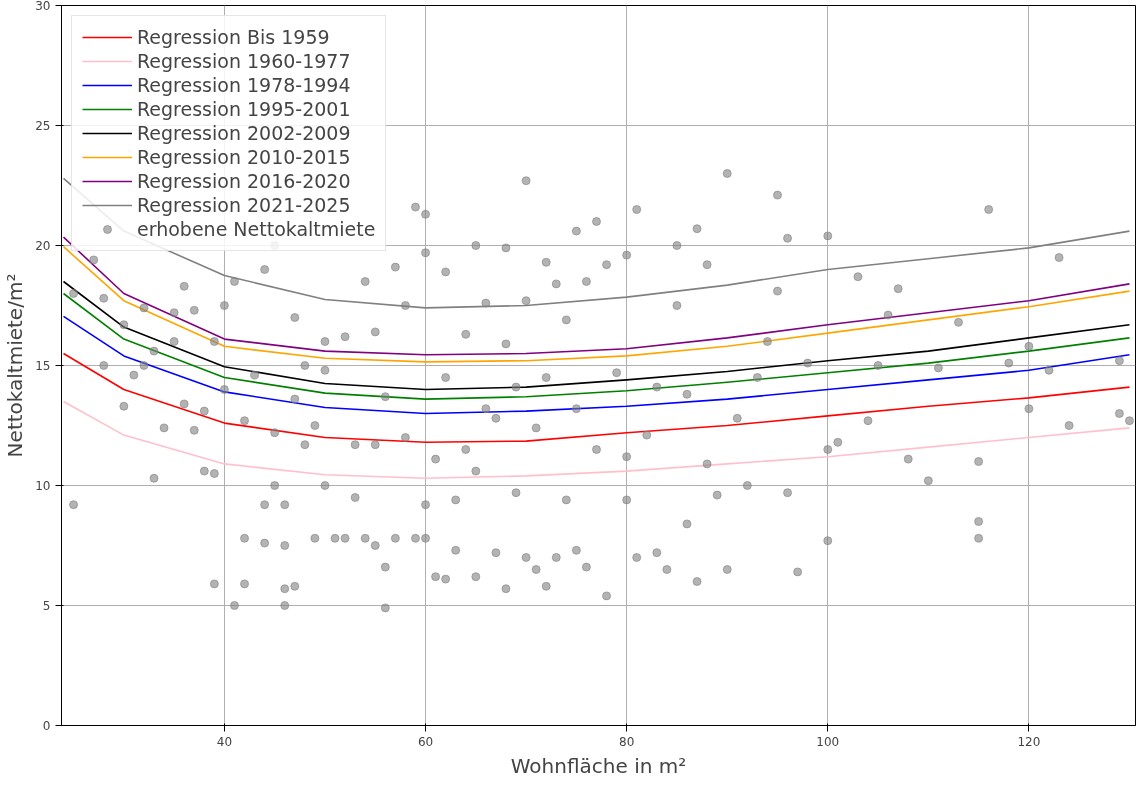  Describe the element at coordinates (244, 157) in the screenshot. I see `legend-label: Regression 2010-2015` at that location.